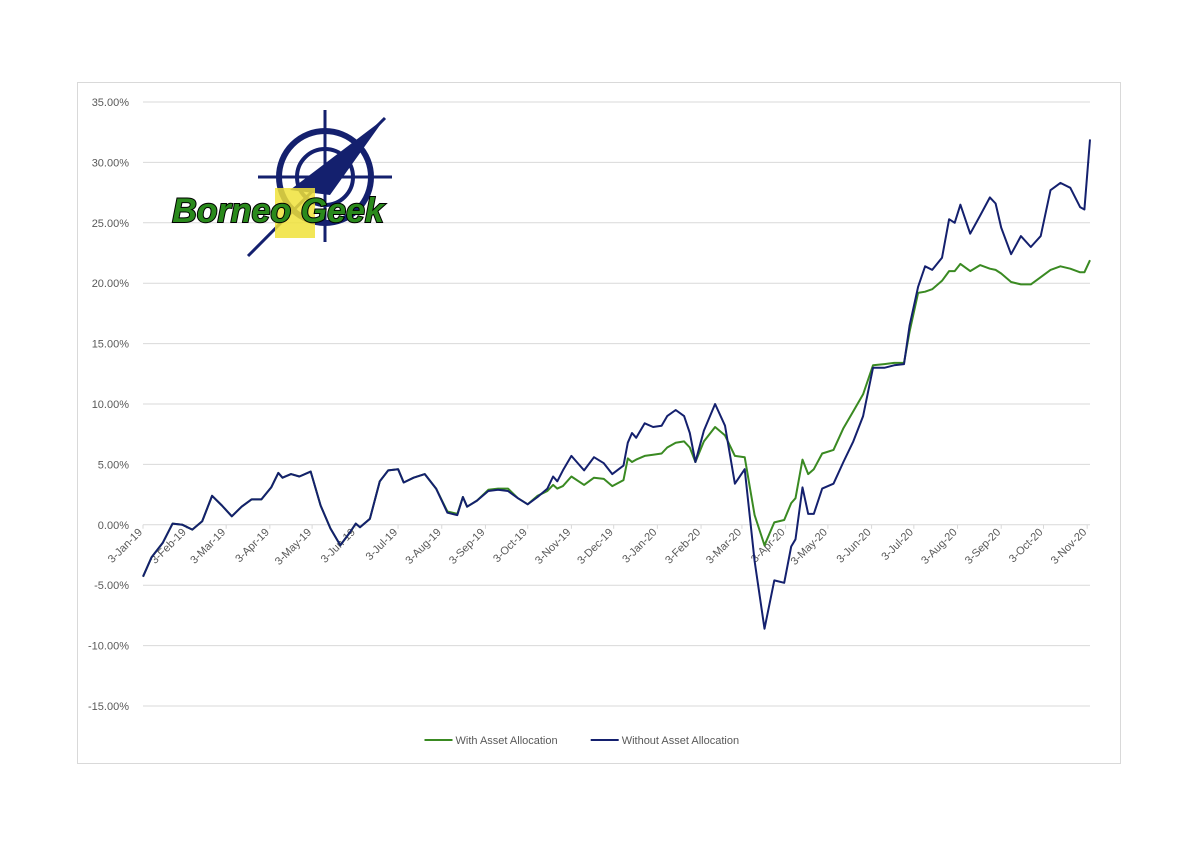 This screenshot has height=848, width=1200. What do you see at coordinates (111, 224) in the screenshot?
I see `y-tick-label: 25.00%` at bounding box center [111, 224].